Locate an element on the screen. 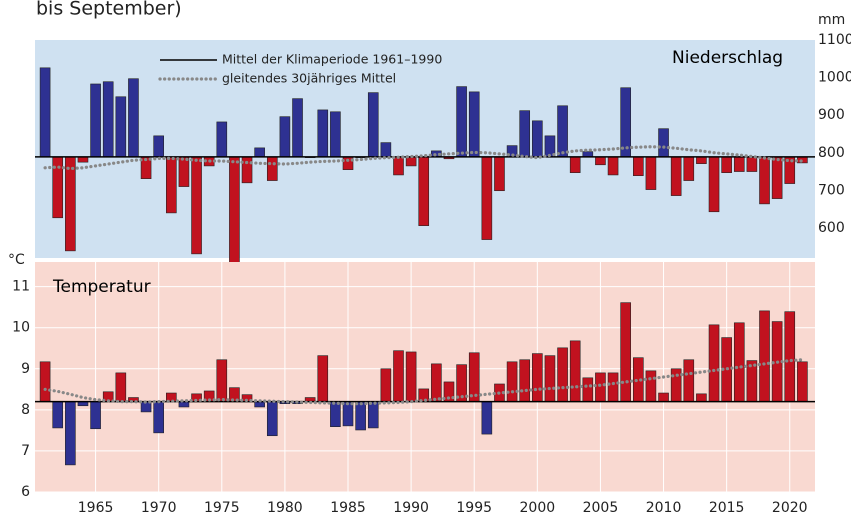  y-tick-label: 600 is located at coordinates (831, 228).